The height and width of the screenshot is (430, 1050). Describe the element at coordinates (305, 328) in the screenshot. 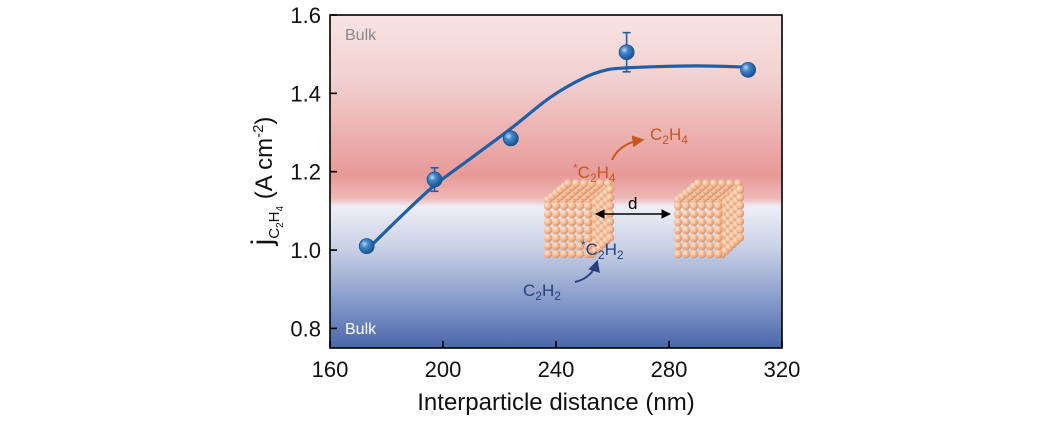

I see `y-tick-label: 0.8` at that location.